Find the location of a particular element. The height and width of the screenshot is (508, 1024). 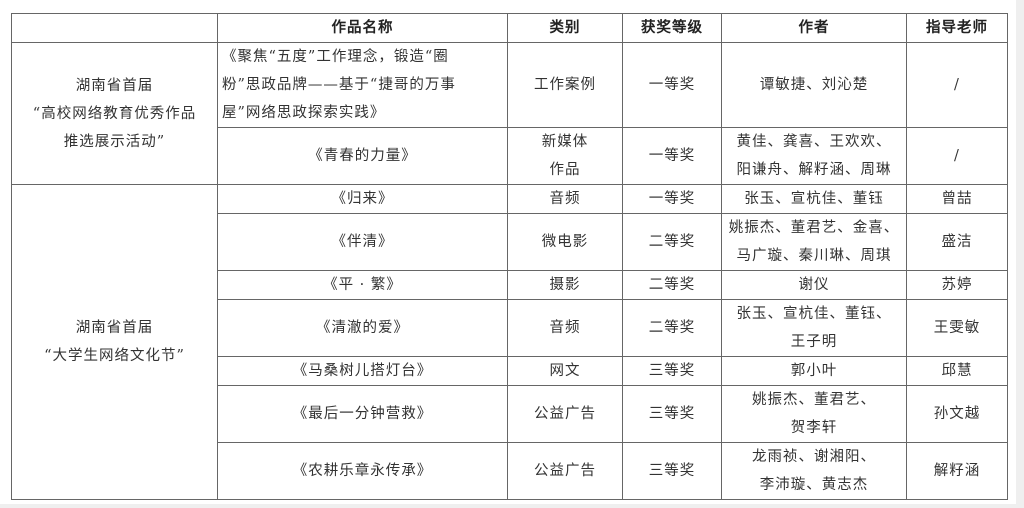

teacher: 曾喆 is located at coordinates (957, 199).